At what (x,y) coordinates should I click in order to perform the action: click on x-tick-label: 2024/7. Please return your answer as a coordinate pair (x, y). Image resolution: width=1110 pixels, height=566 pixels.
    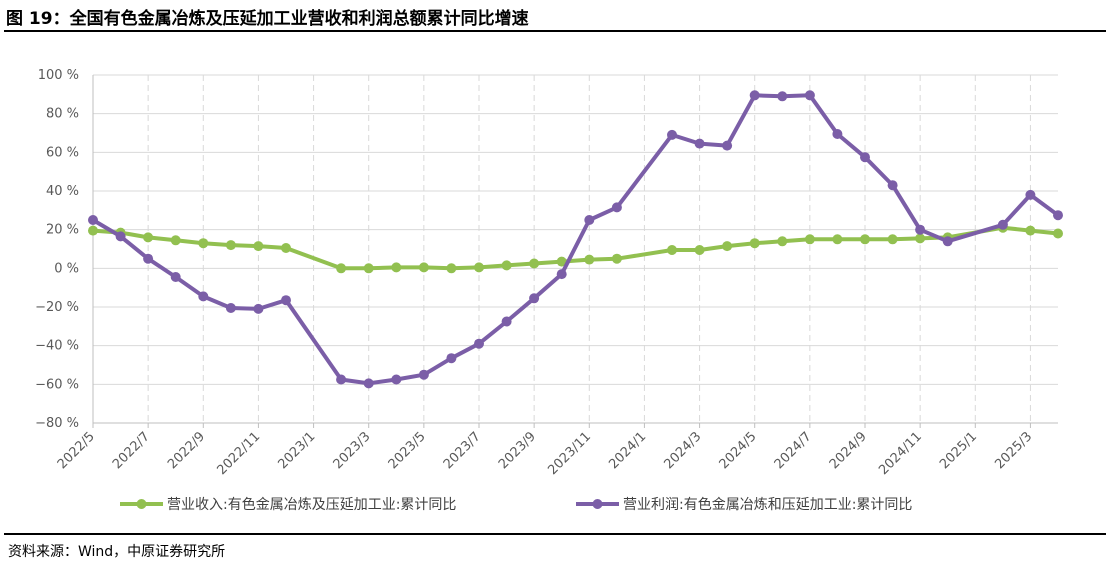
    Looking at the image, I should click on (793, 450).